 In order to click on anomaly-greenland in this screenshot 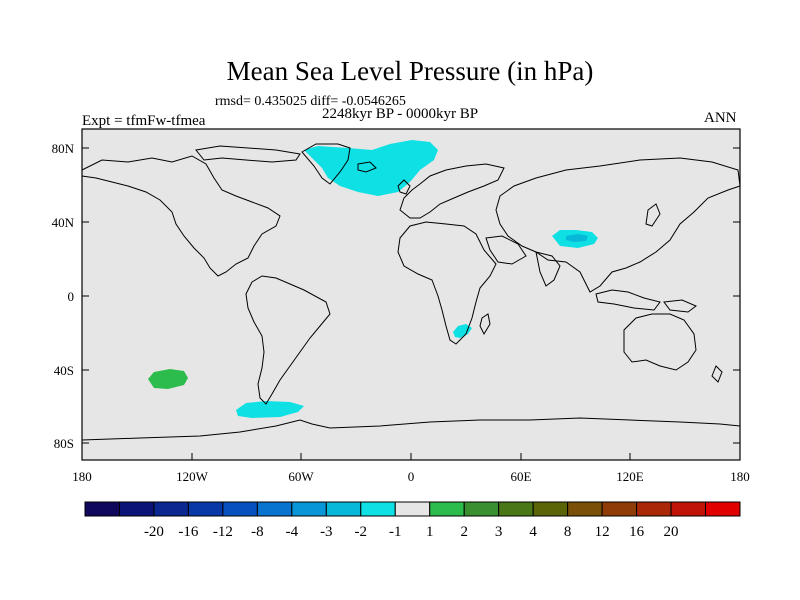, I will do `click(371, 168)`.